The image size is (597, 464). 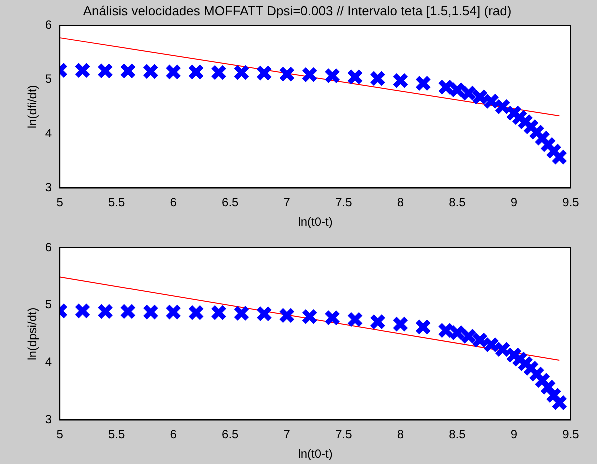 What do you see at coordinates (33, 107) in the screenshot?
I see `y-axis-title: ln(dfi/dt)` at bounding box center [33, 107].